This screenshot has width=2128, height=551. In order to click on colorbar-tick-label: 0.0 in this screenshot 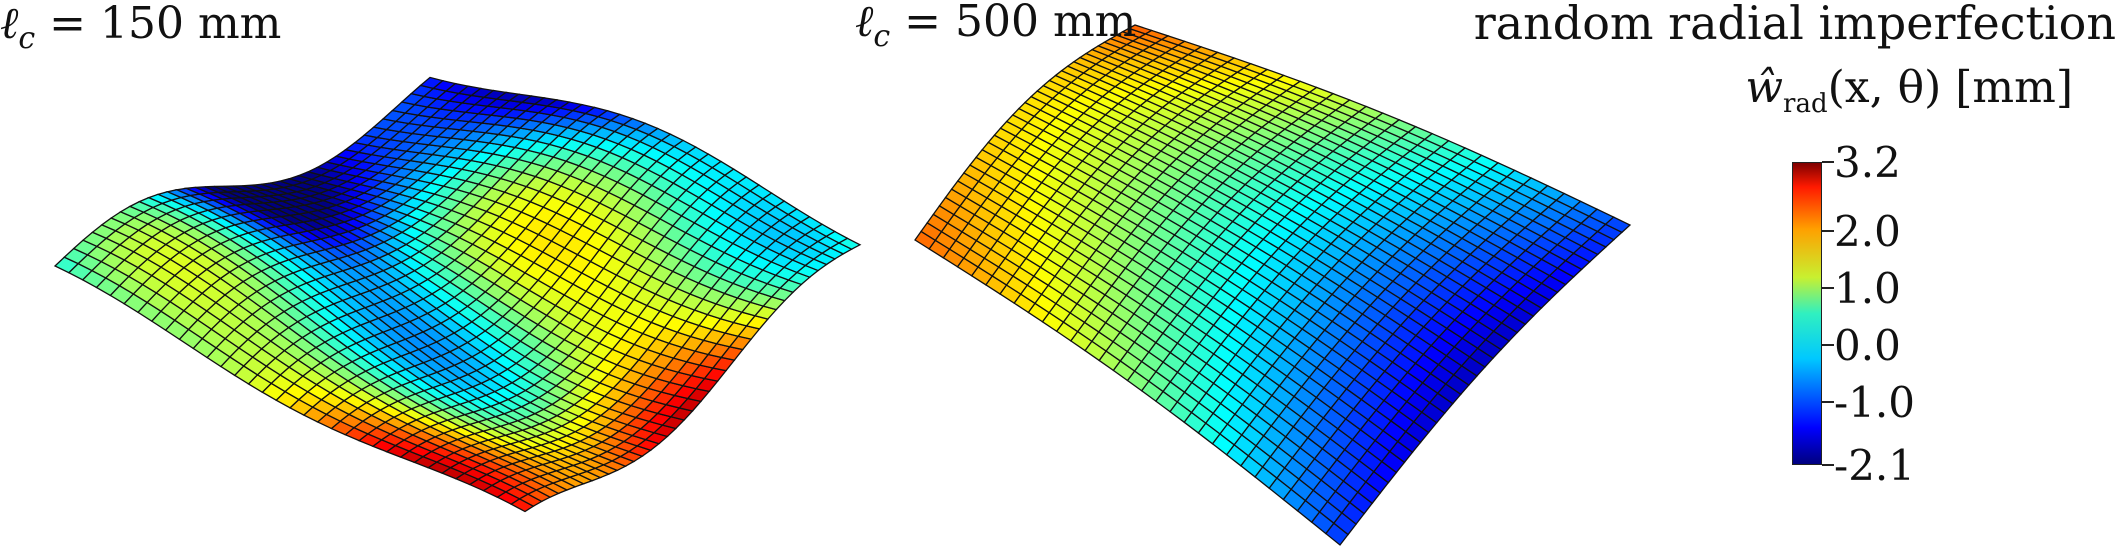, I will do `click(1867, 345)`.